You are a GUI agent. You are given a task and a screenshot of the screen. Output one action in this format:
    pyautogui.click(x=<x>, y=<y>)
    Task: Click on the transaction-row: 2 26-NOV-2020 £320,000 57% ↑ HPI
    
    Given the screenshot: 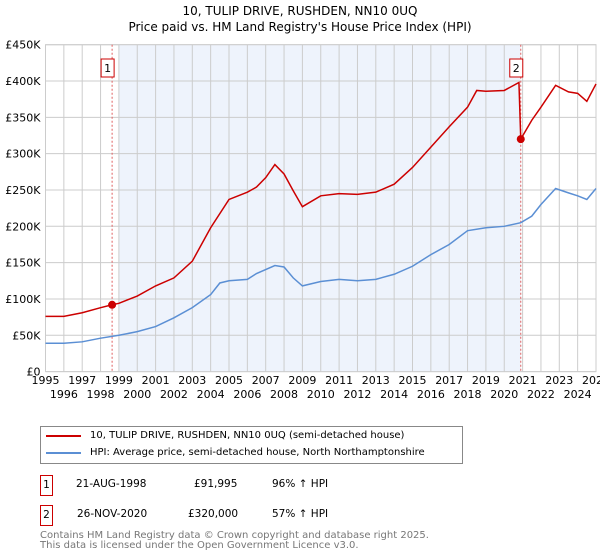 What is the action you would take?
    pyautogui.click(x=240, y=515)
    